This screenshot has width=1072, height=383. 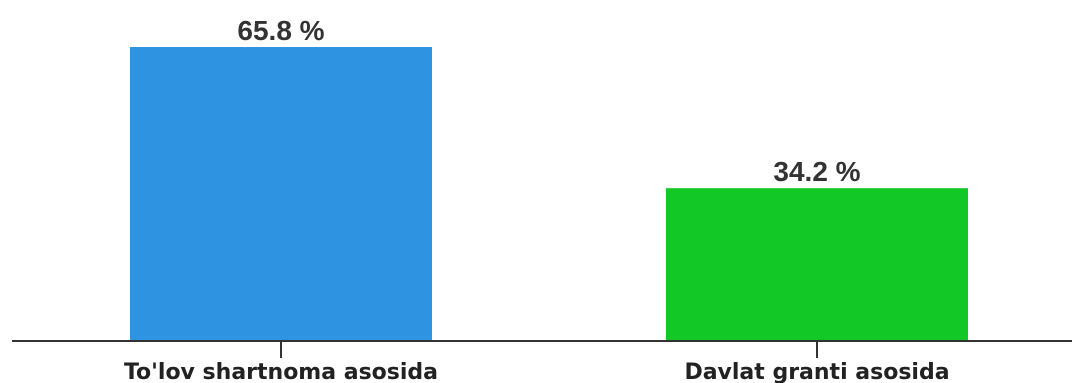 What do you see at coordinates (280, 30) in the screenshot?
I see `bar-value-label-1: 65.8 %` at bounding box center [280, 30].